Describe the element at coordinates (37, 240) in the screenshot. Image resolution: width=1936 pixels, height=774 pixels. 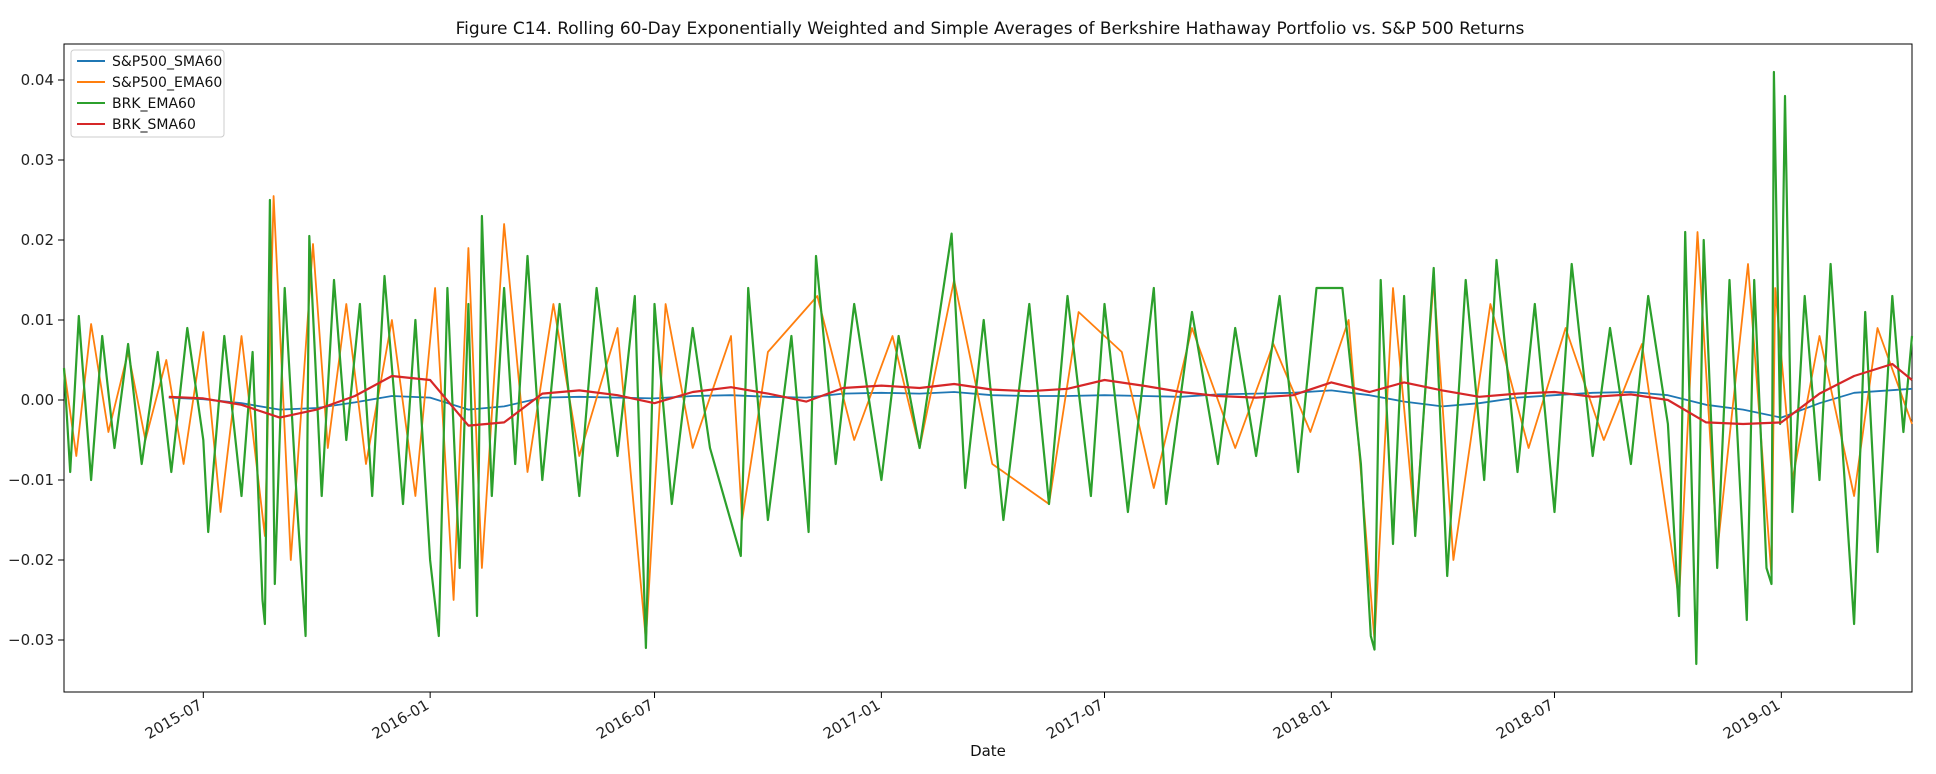
I see `y-tick-label: 0.02` at that location.